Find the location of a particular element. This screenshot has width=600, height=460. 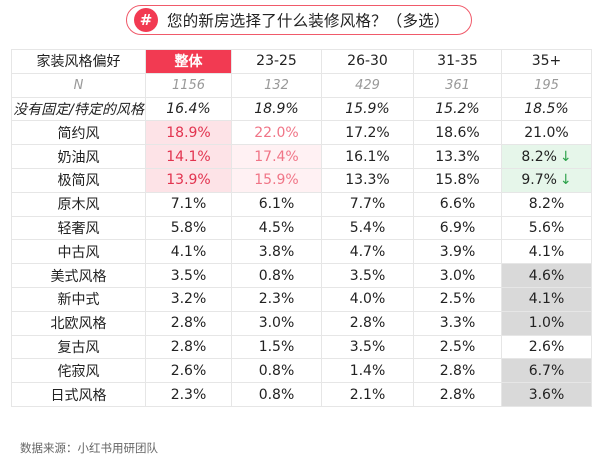

table-row: 美式风格 3.5% 0.8% 3.5% 3.0% 4.6% is located at coordinates (301, 275).